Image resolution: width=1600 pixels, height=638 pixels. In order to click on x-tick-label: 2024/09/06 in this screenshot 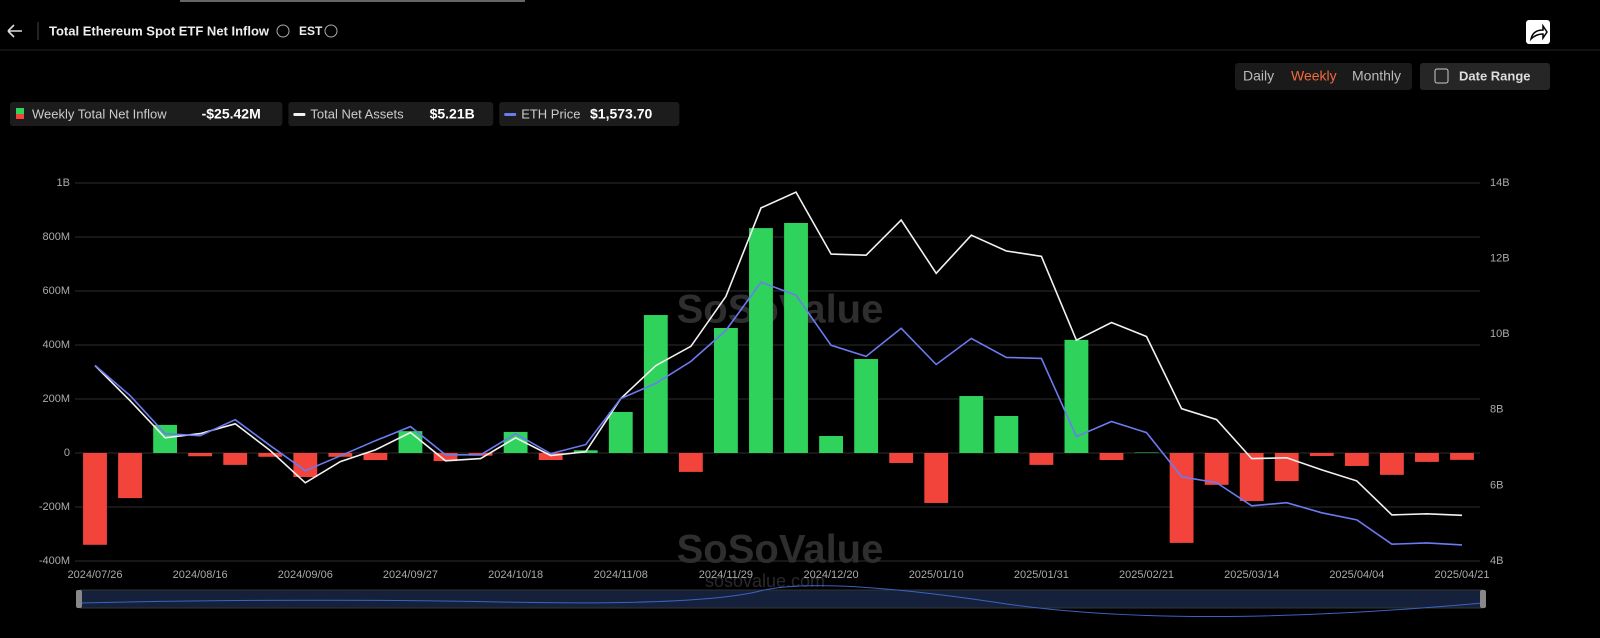, I will do `click(305, 575)`.